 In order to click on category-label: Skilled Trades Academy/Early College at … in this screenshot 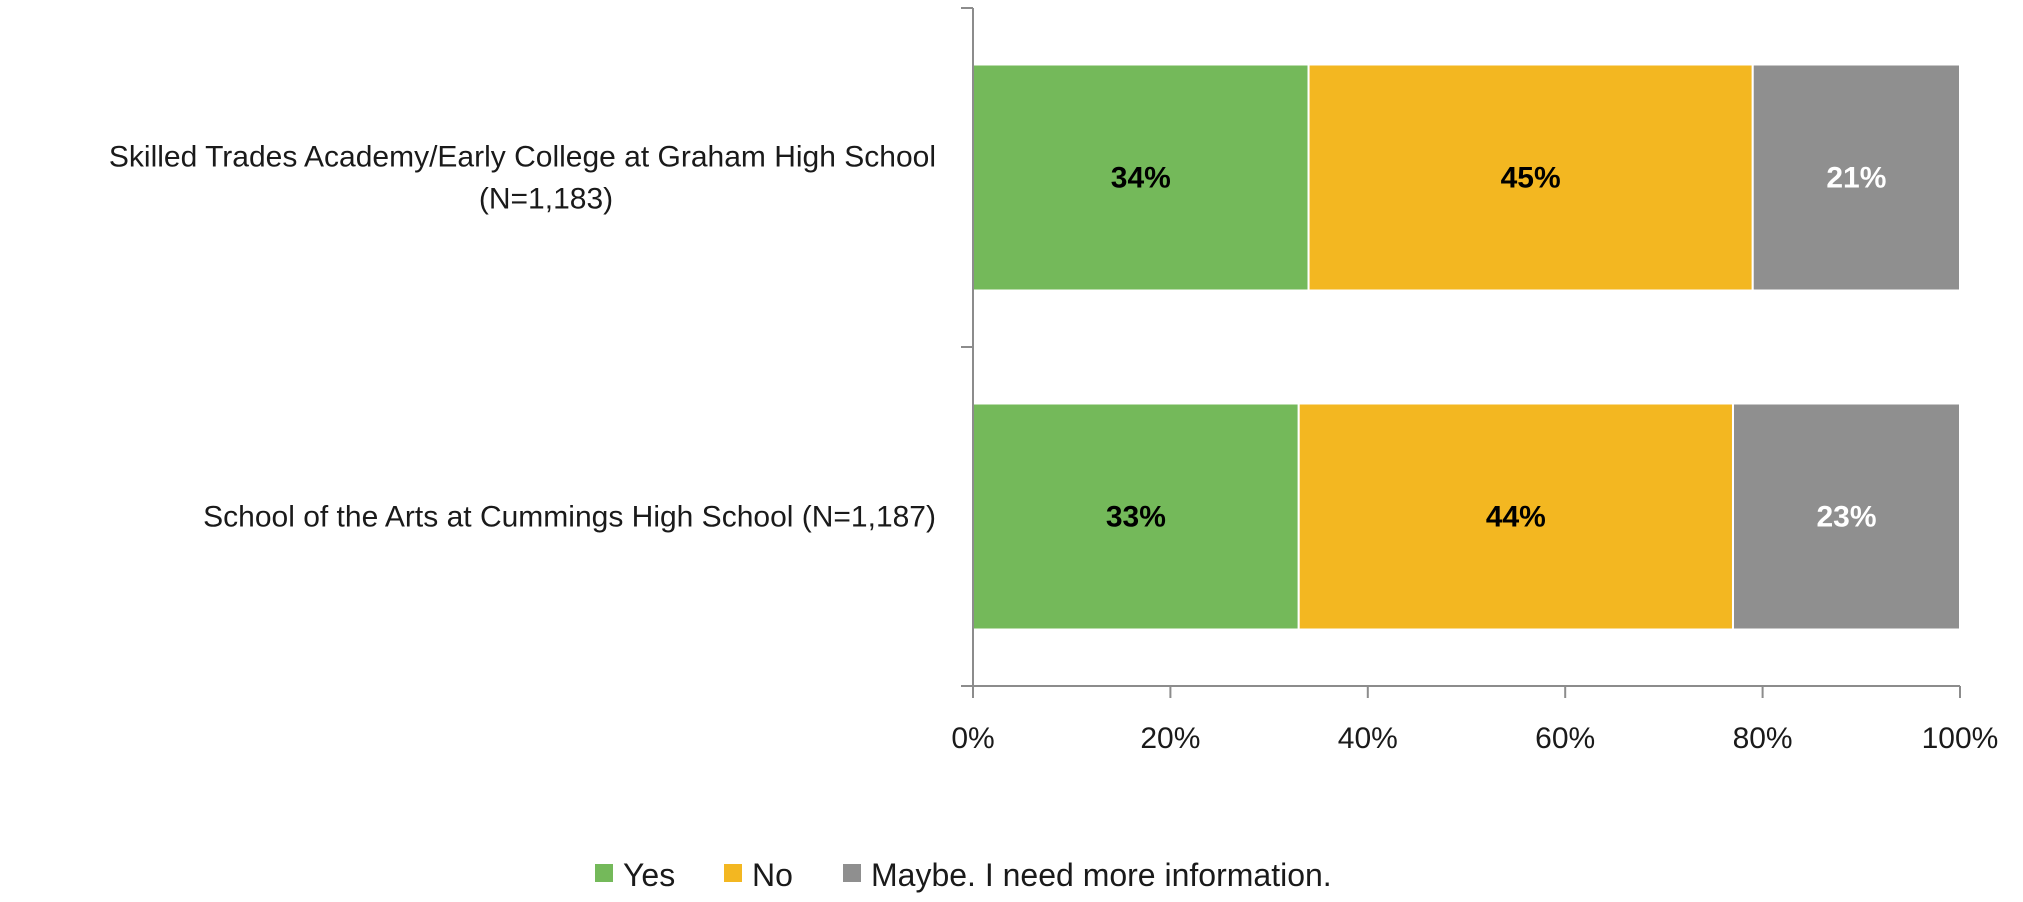, I will do `click(522, 178)`.